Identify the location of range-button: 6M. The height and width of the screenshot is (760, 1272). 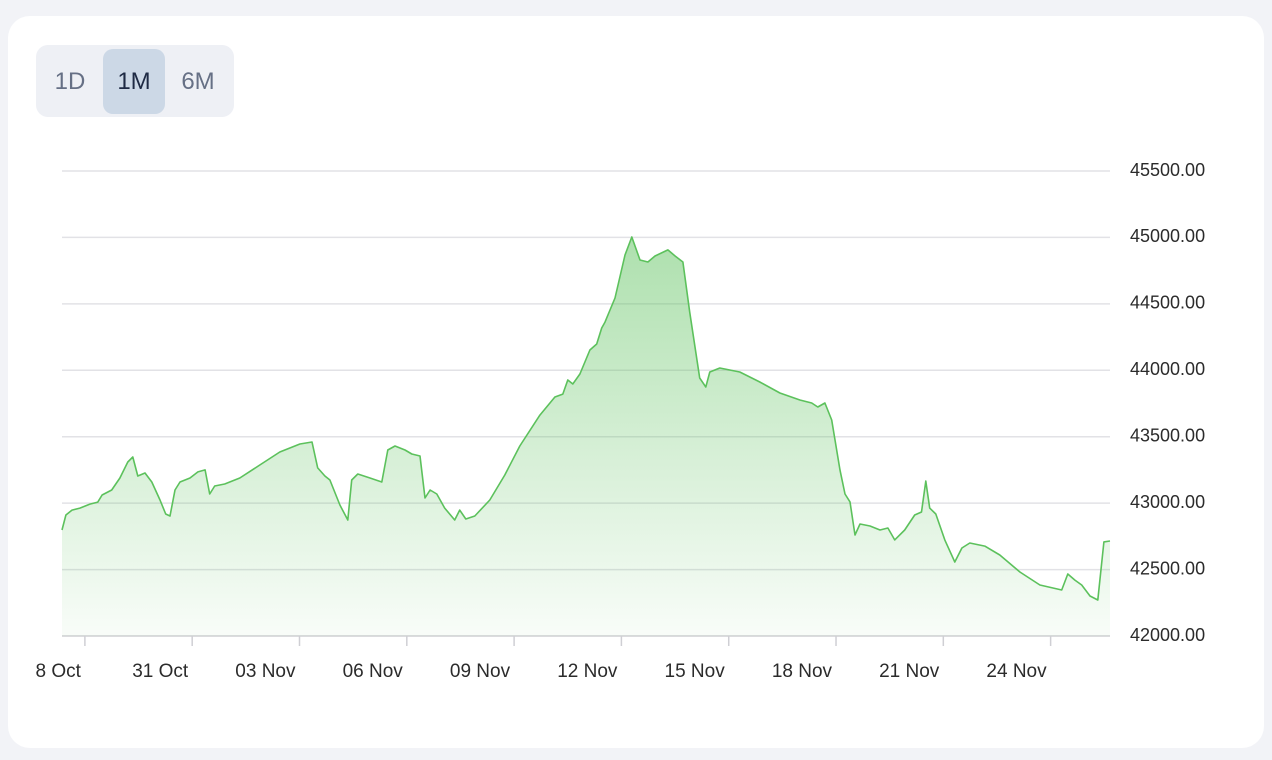
(198, 81).